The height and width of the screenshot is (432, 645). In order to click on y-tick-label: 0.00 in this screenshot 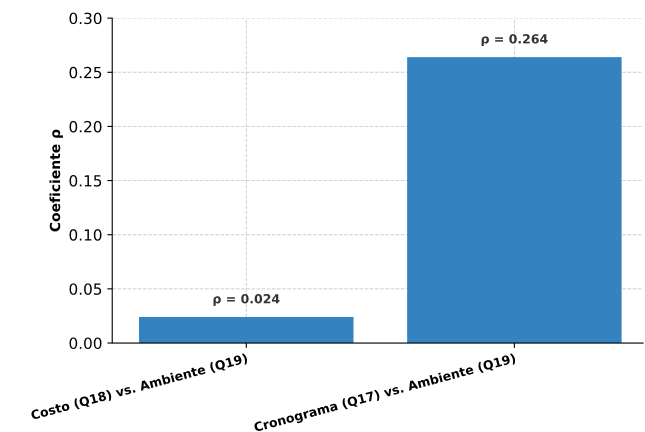, I will do `click(86, 343)`.